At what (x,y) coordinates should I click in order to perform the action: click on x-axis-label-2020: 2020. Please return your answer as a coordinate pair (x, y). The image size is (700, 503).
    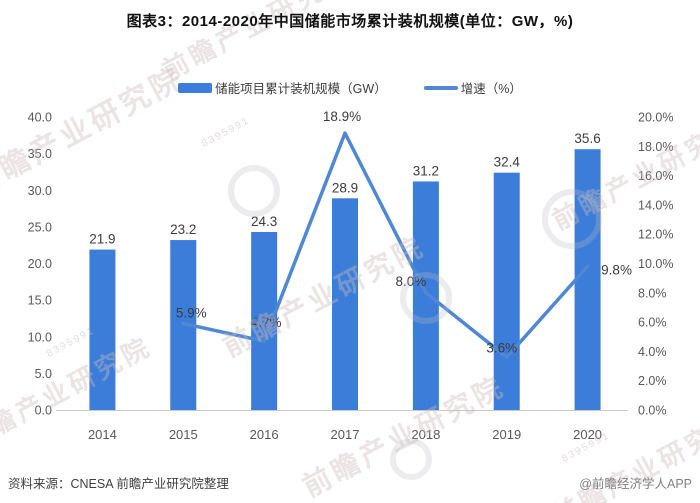
    Looking at the image, I should click on (587, 434).